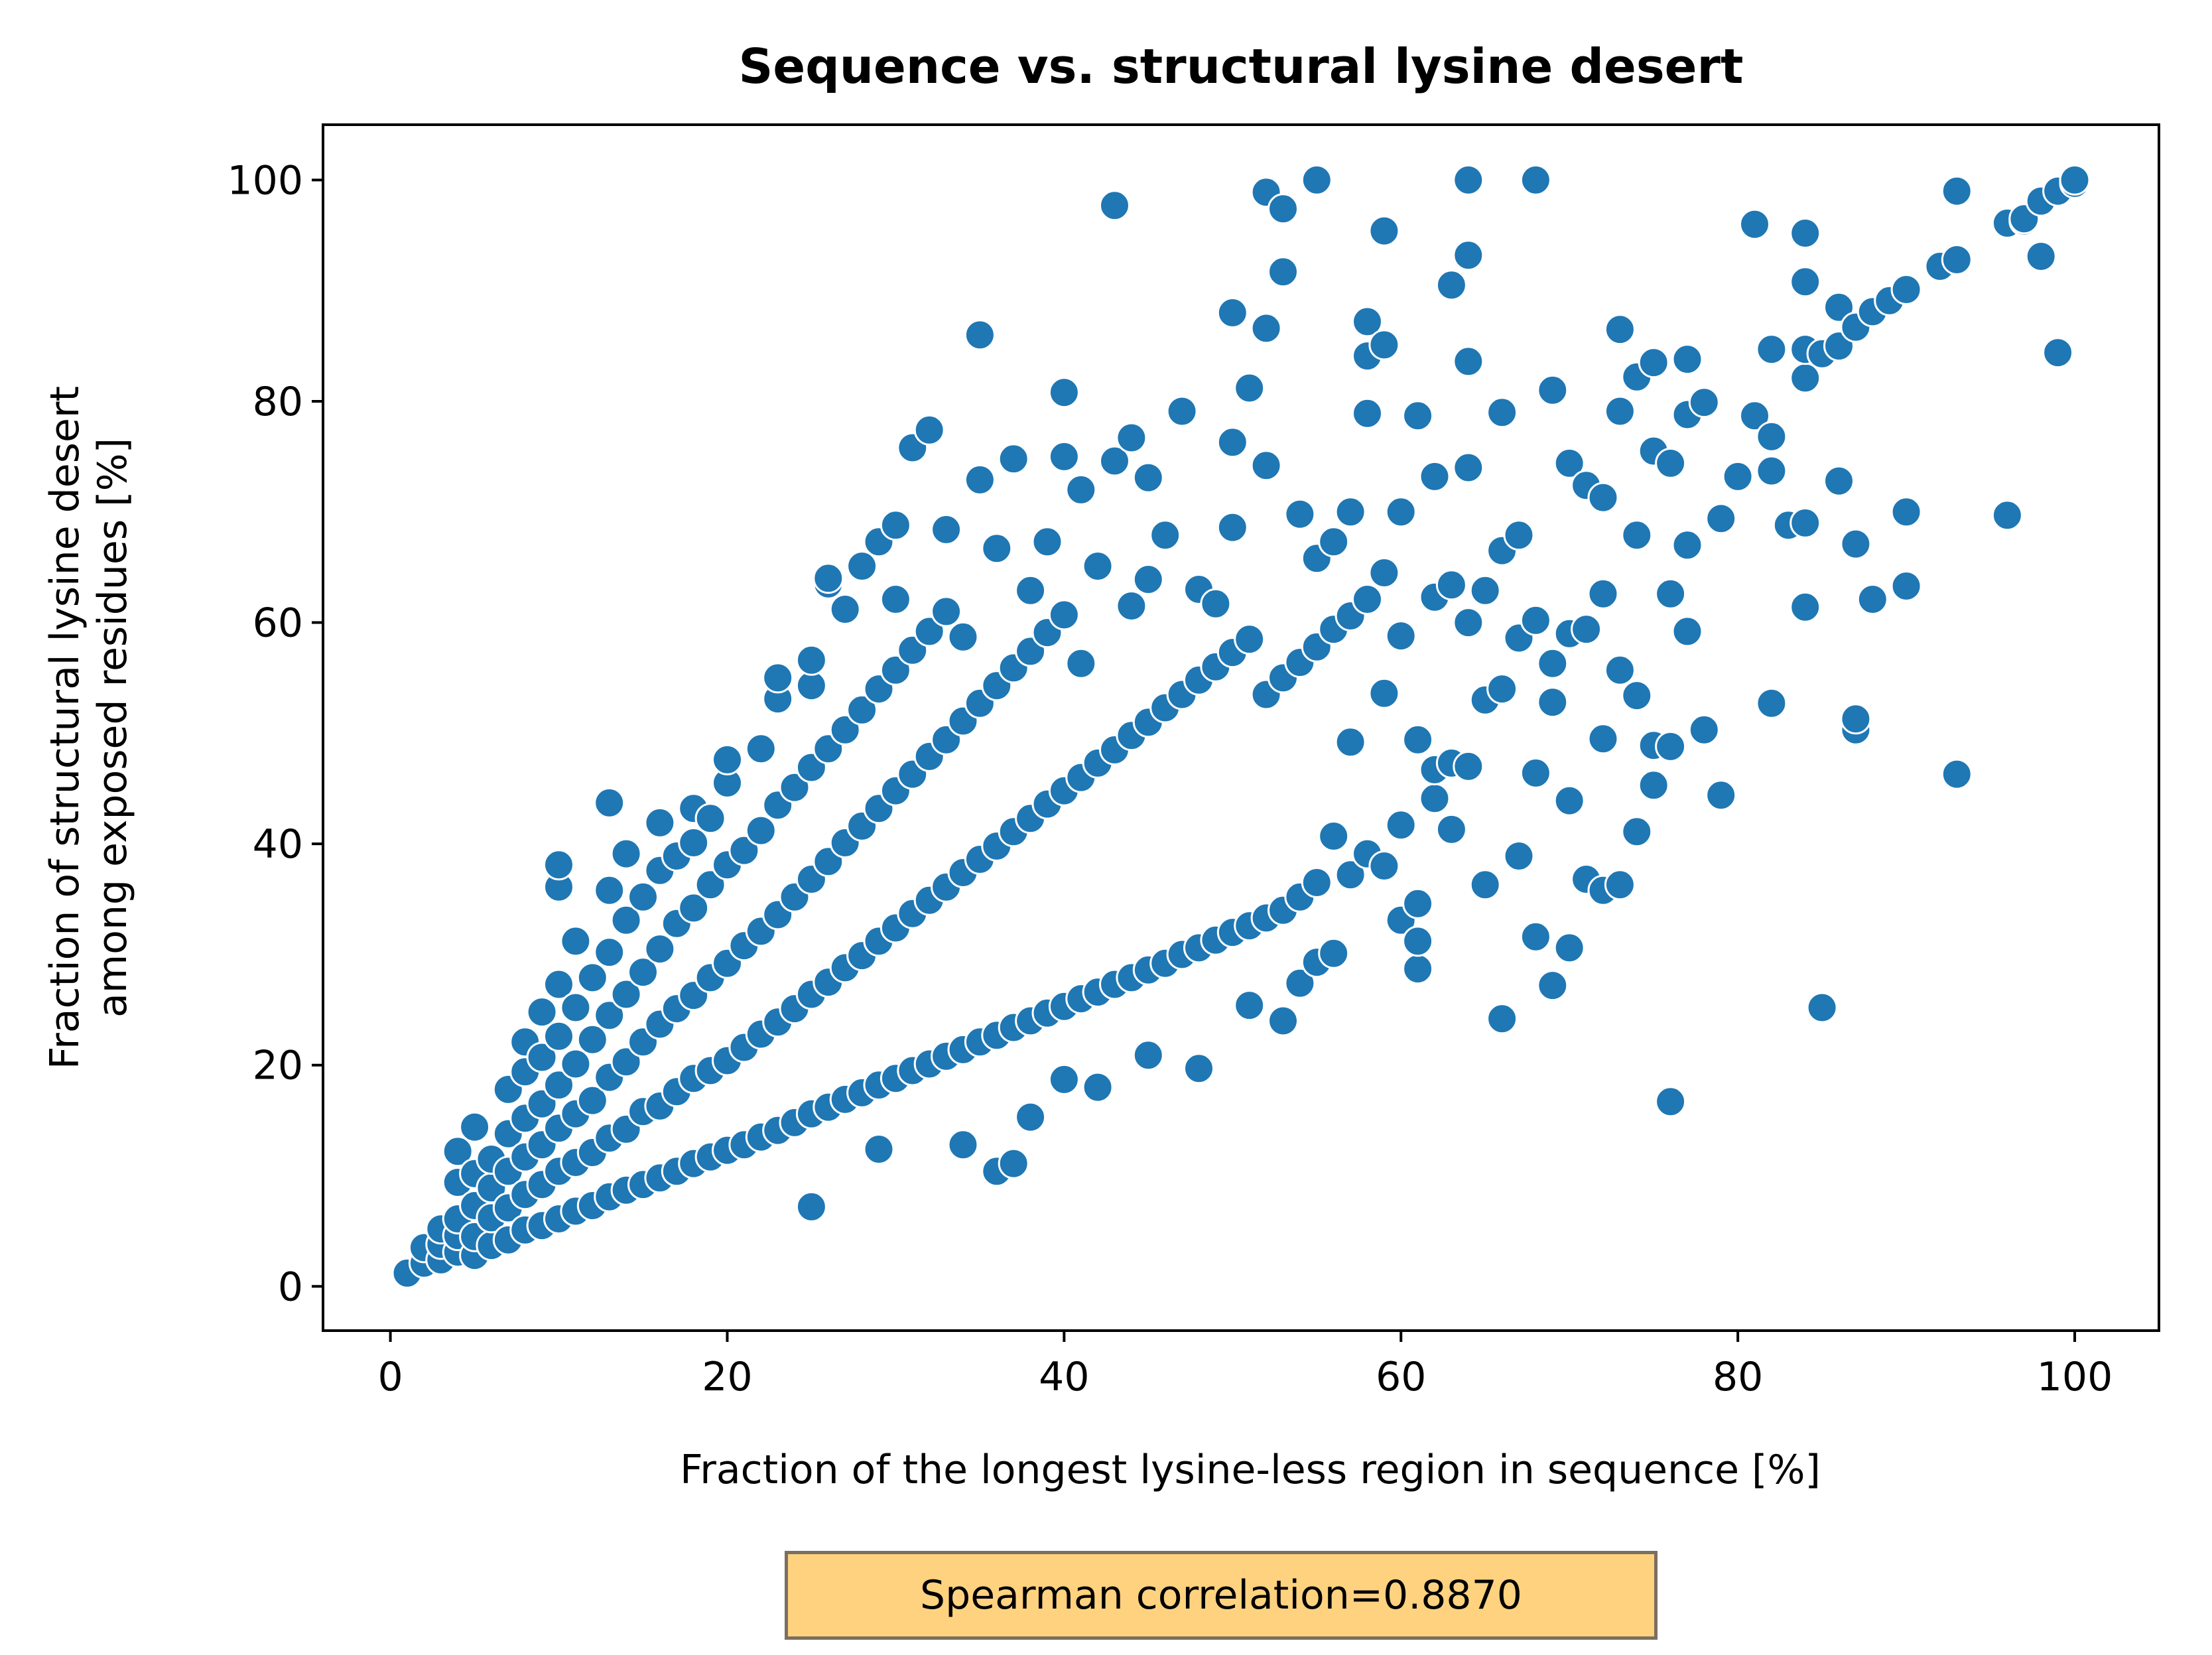 This screenshot has height=1655, width=2212. What do you see at coordinates (1245, 1365) in the screenshot?
I see `x-axis-ticks: 0 20 40 60 80 100` at bounding box center [1245, 1365].